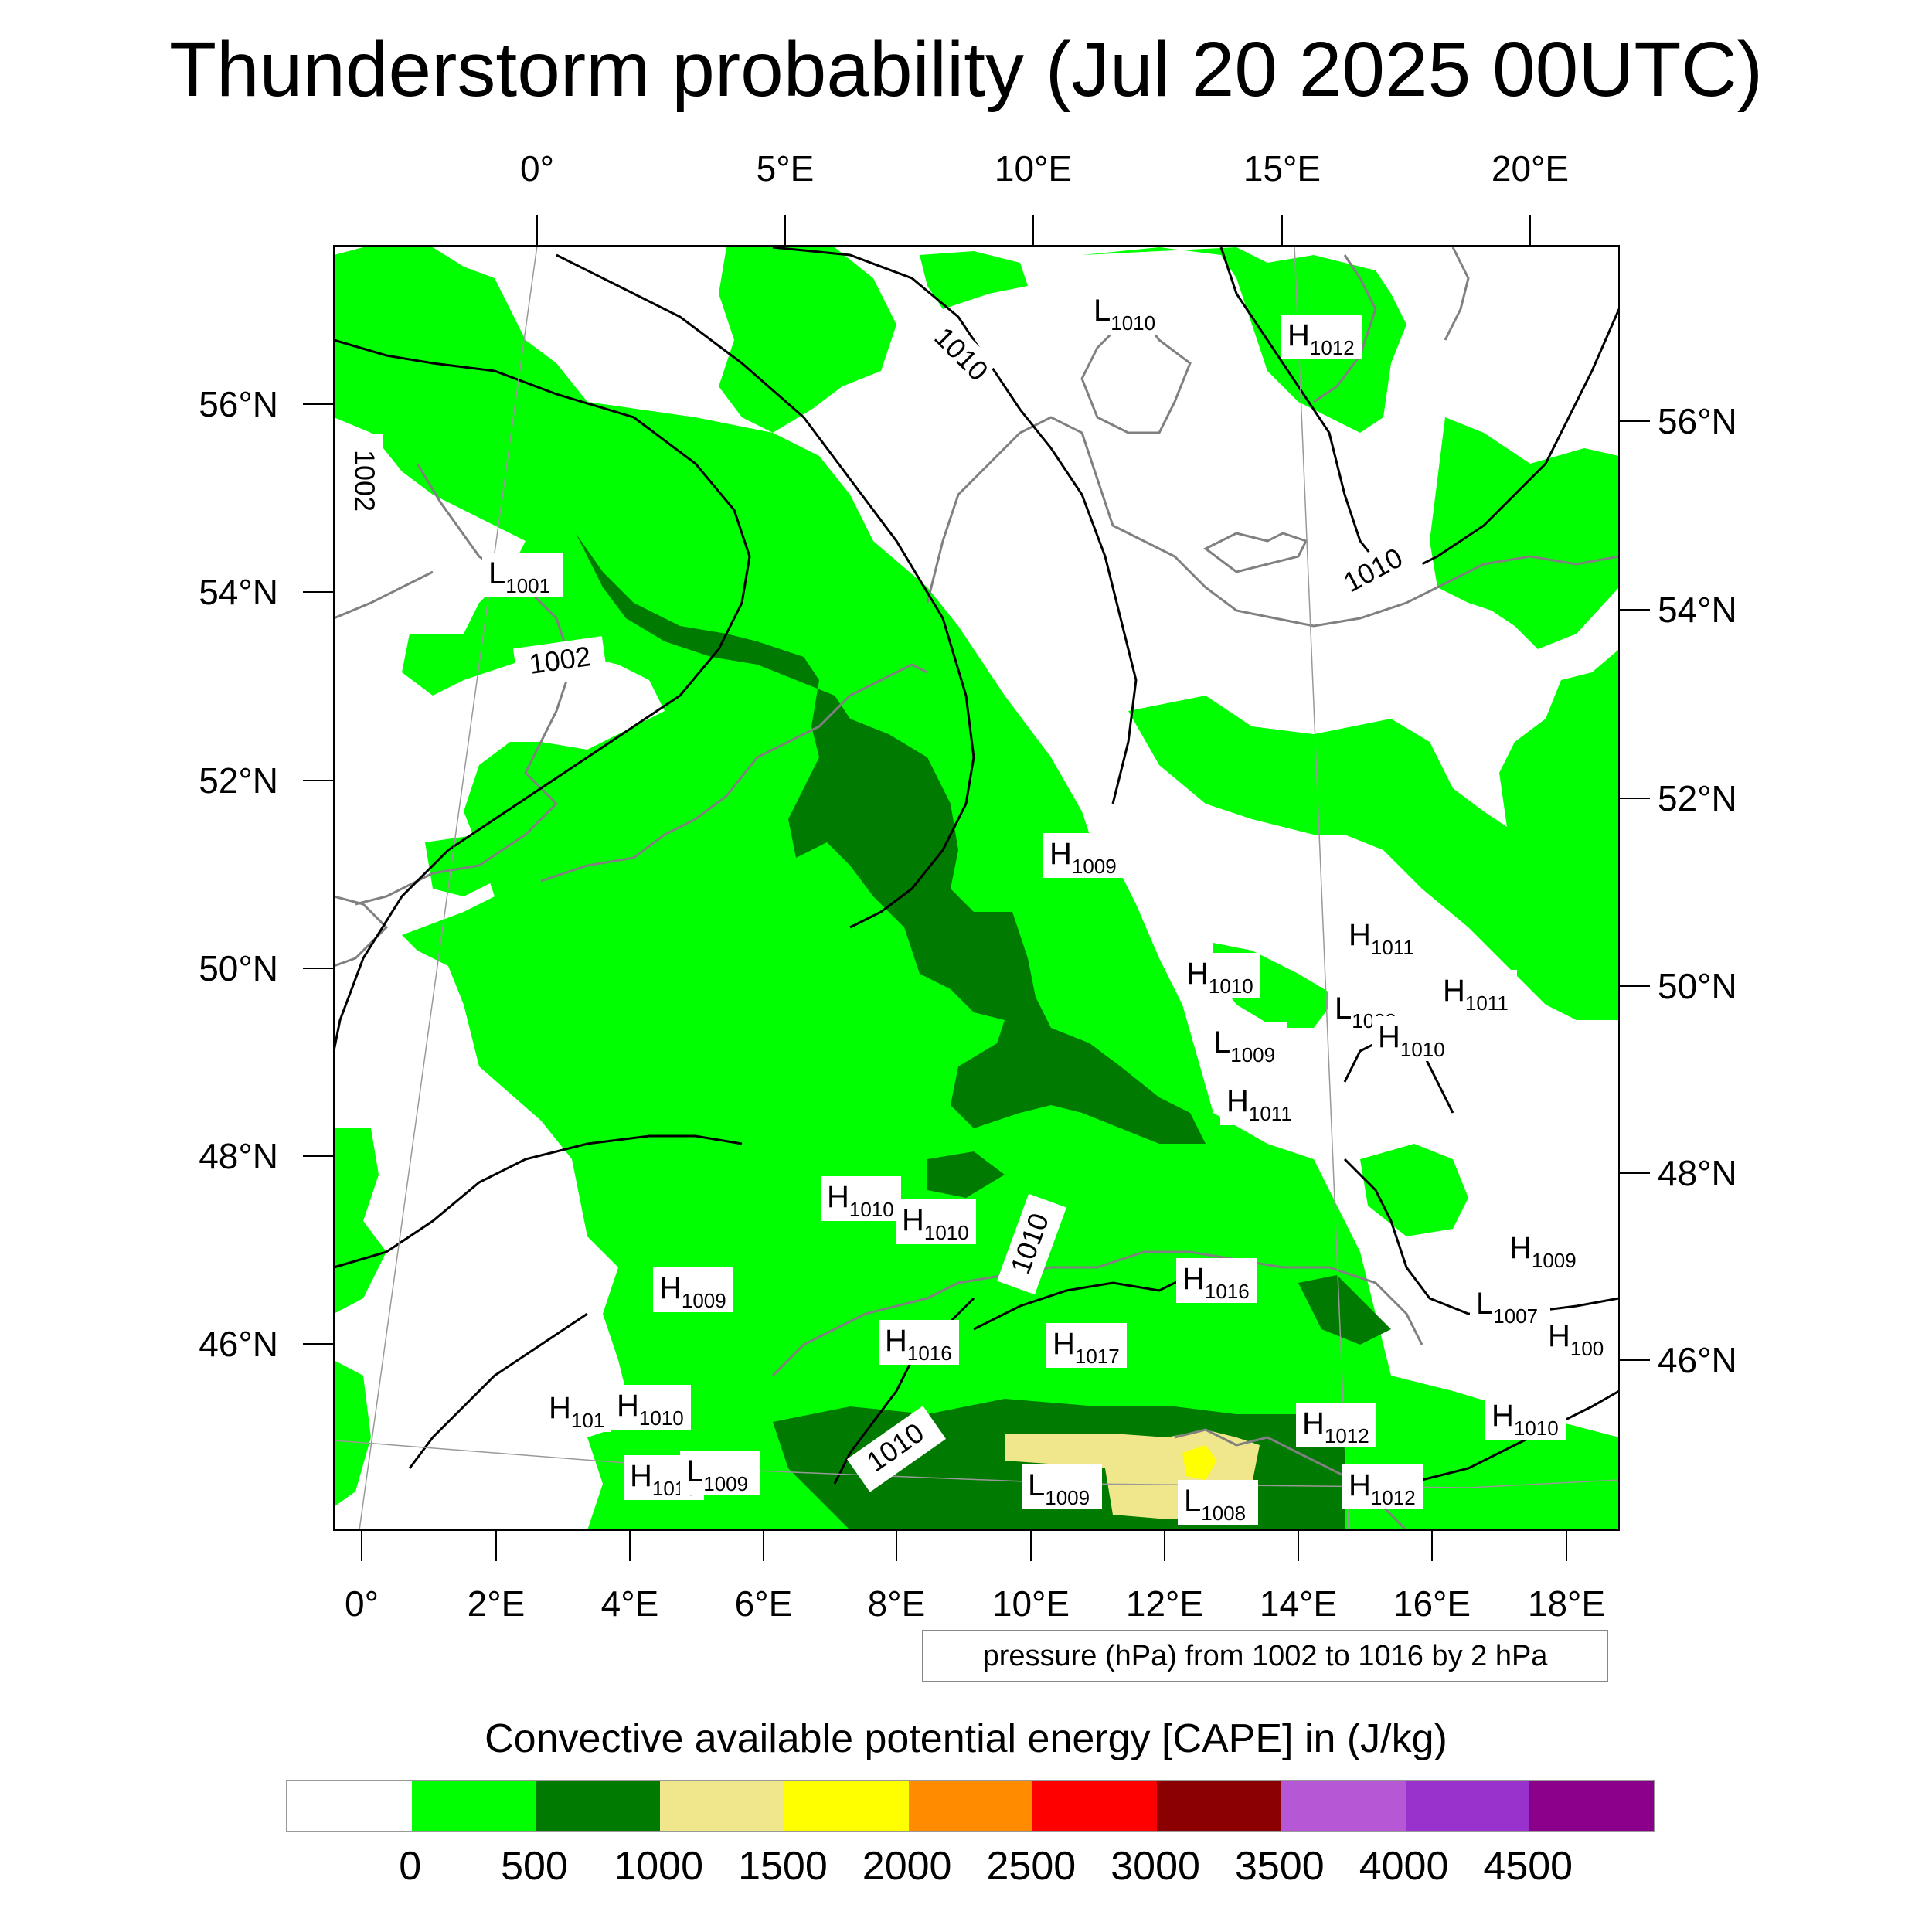 The image size is (1932, 1932). What do you see at coordinates (1034, 168) in the screenshot?
I see `top-tick-label: 10°E` at bounding box center [1034, 168].